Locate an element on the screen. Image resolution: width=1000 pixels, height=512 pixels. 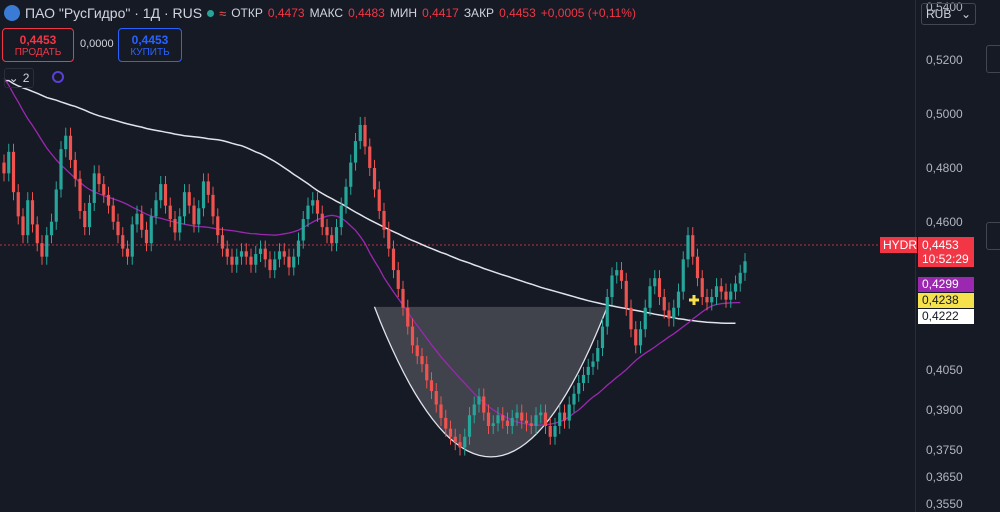
scroll-mid-button is located at coordinates (993, 236).